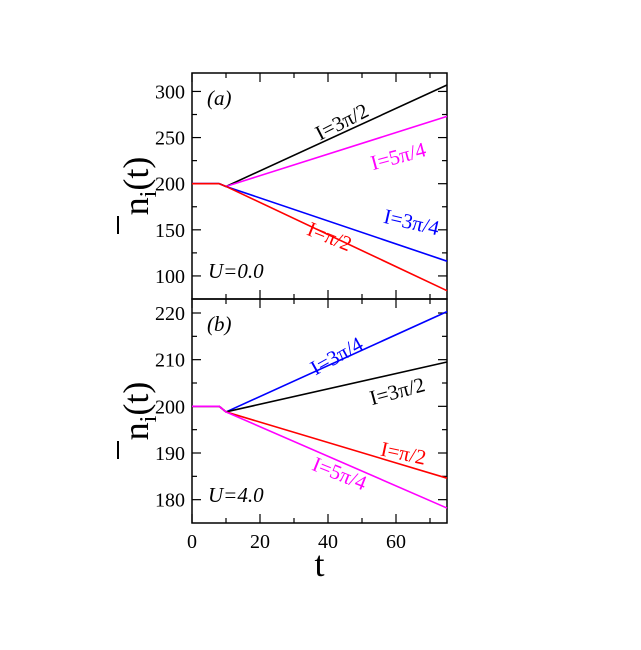  Describe the element at coordinates (192, 542) in the screenshot. I see `x-tick-label: 0` at that location.